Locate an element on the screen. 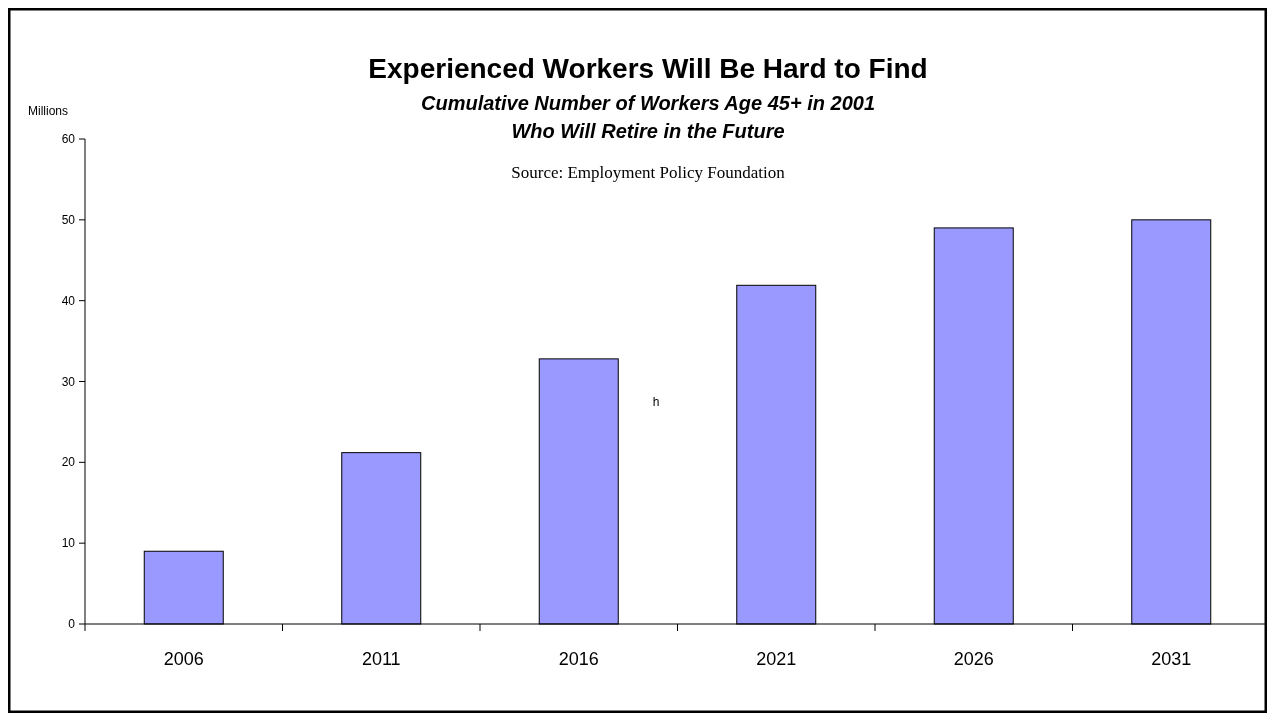 This screenshot has width=1275, height=721. x-tick-label: 2011 is located at coordinates (381, 659).